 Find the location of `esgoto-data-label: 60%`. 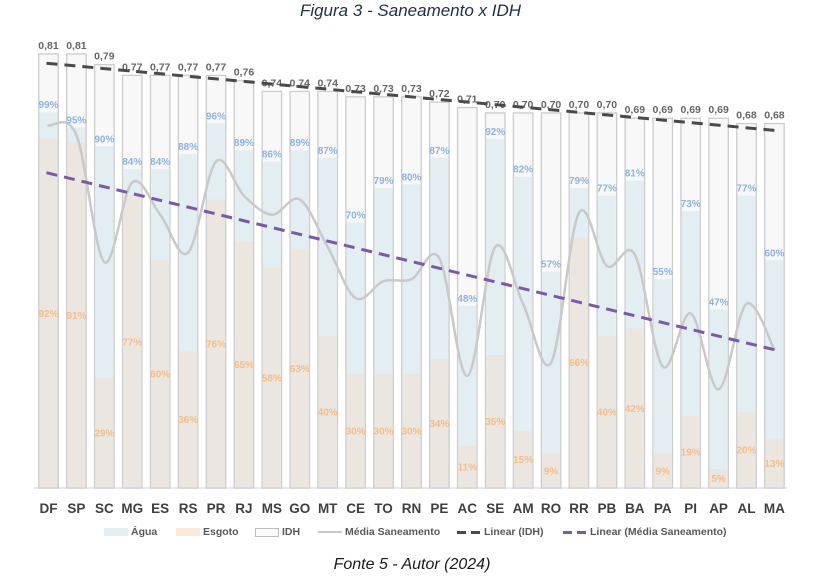

esgoto-data-label: 60% is located at coordinates (160, 375).